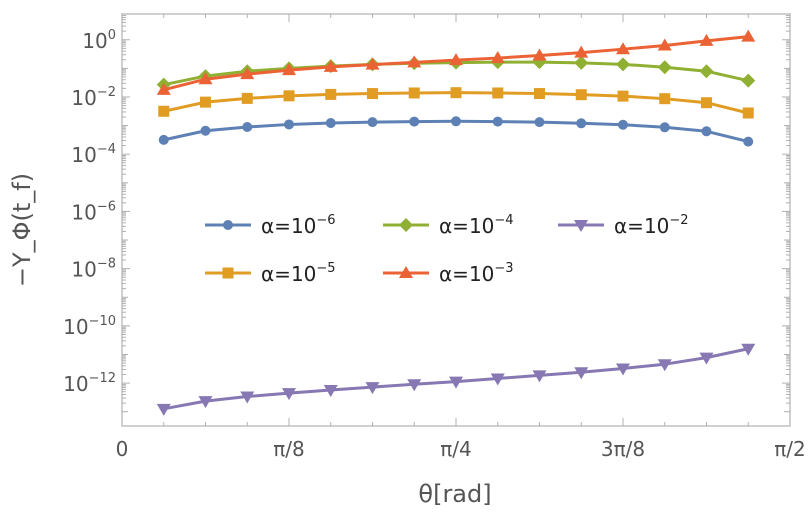  I want to click on x-tick-label: π/2, so click(790, 449).